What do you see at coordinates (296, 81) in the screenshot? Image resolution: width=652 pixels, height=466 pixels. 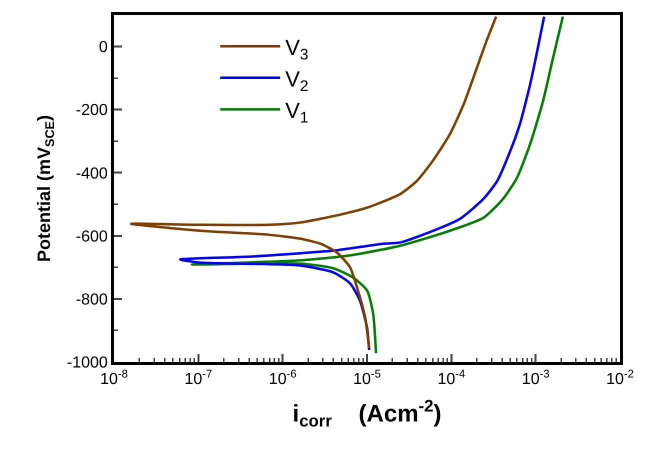 I see `legend-label: V$_{2}$` at bounding box center [296, 81].